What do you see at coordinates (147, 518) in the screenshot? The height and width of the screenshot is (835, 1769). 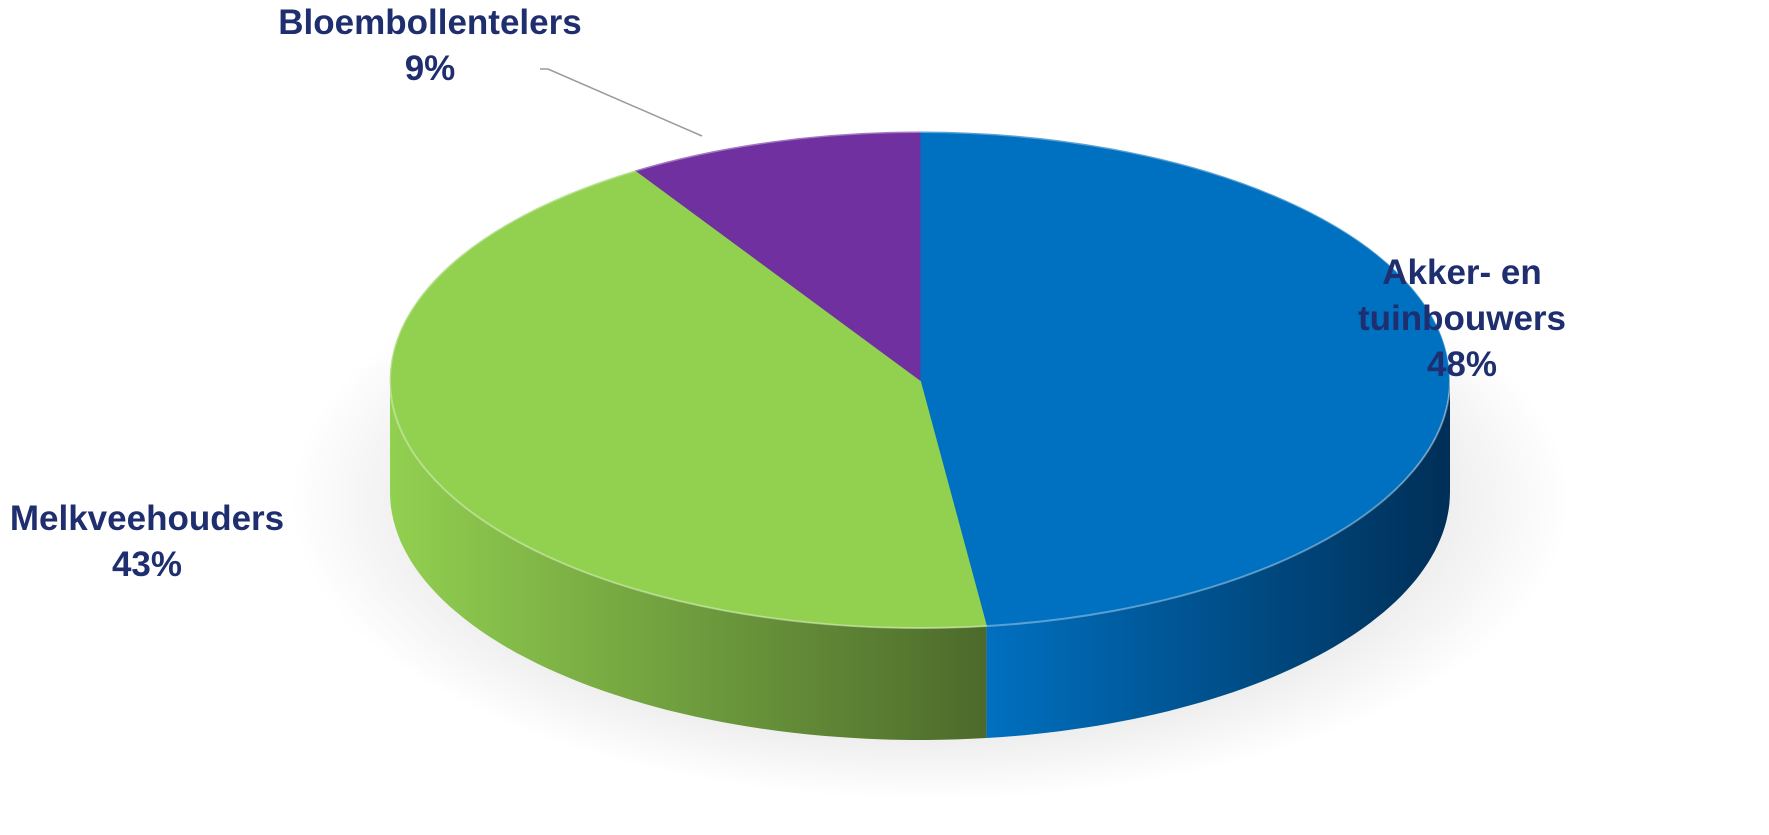 I see `data-label-category: Melkveehouders` at bounding box center [147, 518].